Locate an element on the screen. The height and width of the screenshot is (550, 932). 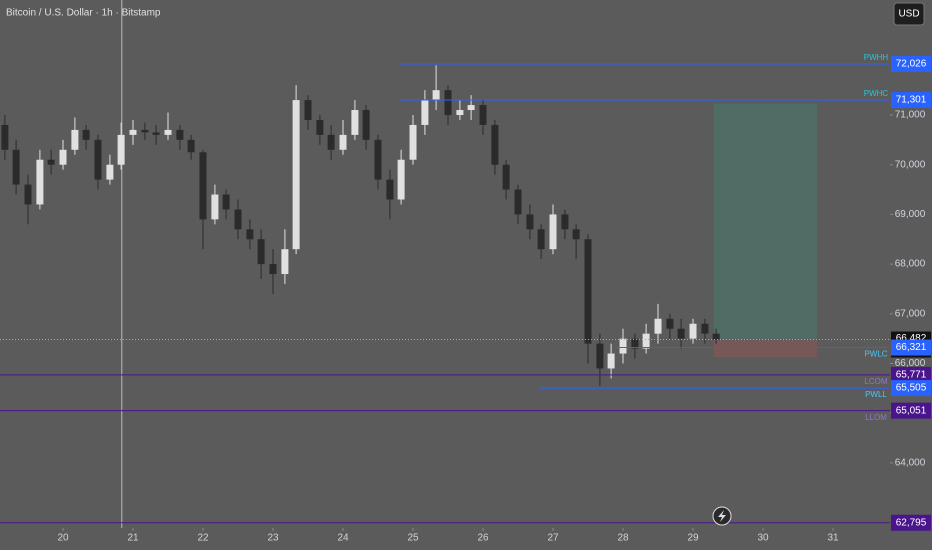
level-price-label: 65,051 is located at coordinates (911, 410).